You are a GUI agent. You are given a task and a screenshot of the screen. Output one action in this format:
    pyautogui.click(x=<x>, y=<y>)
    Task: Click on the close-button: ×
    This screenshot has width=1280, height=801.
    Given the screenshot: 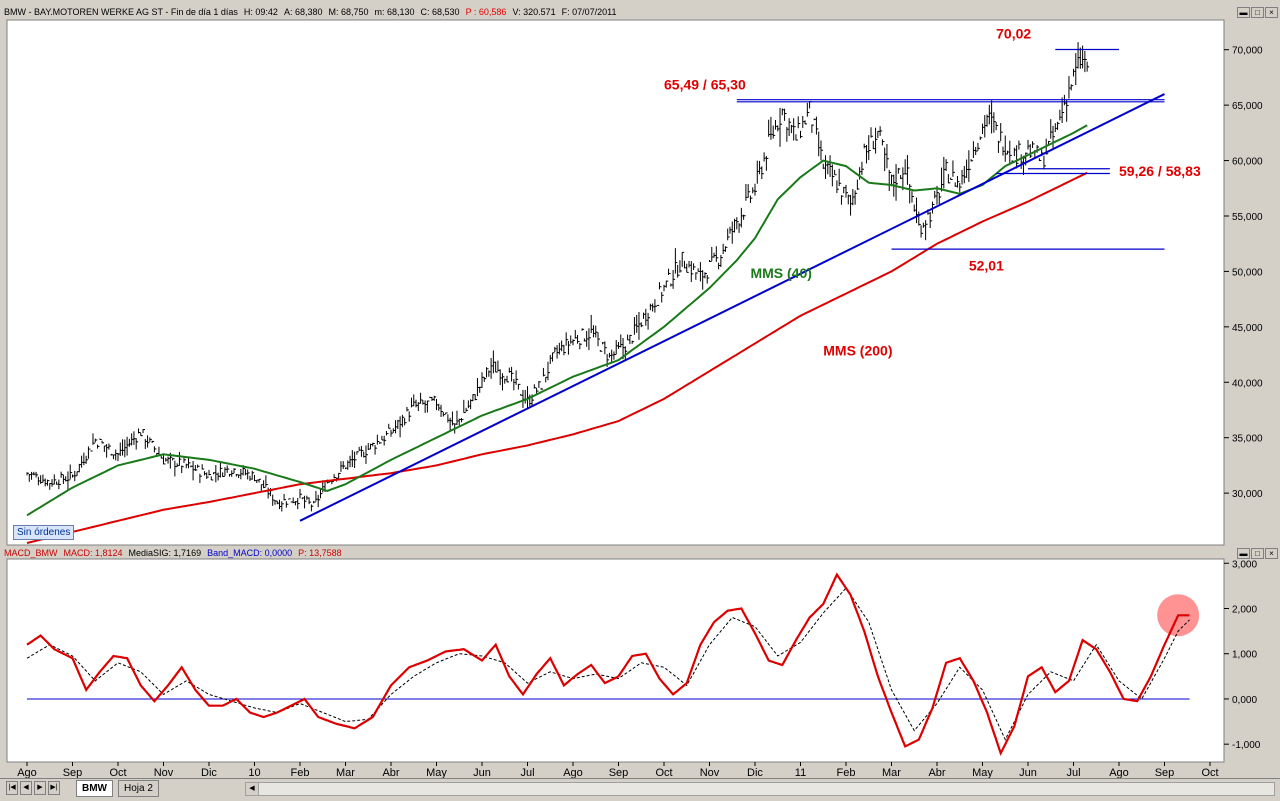 What is the action you would take?
    pyautogui.click(x=1271, y=12)
    